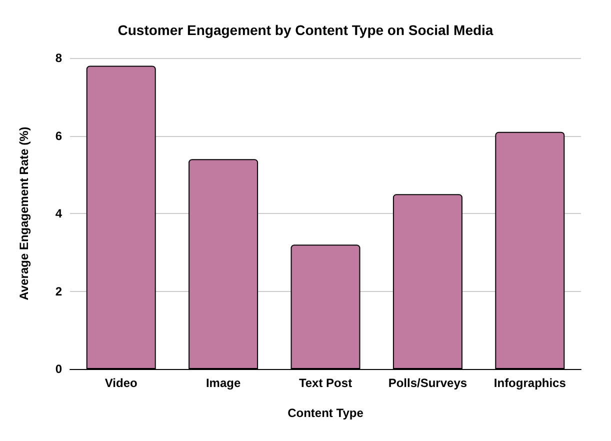  Describe the element at coordinates (223, 383) in the screenshot. I see `x-tick-label: Image` at that location.